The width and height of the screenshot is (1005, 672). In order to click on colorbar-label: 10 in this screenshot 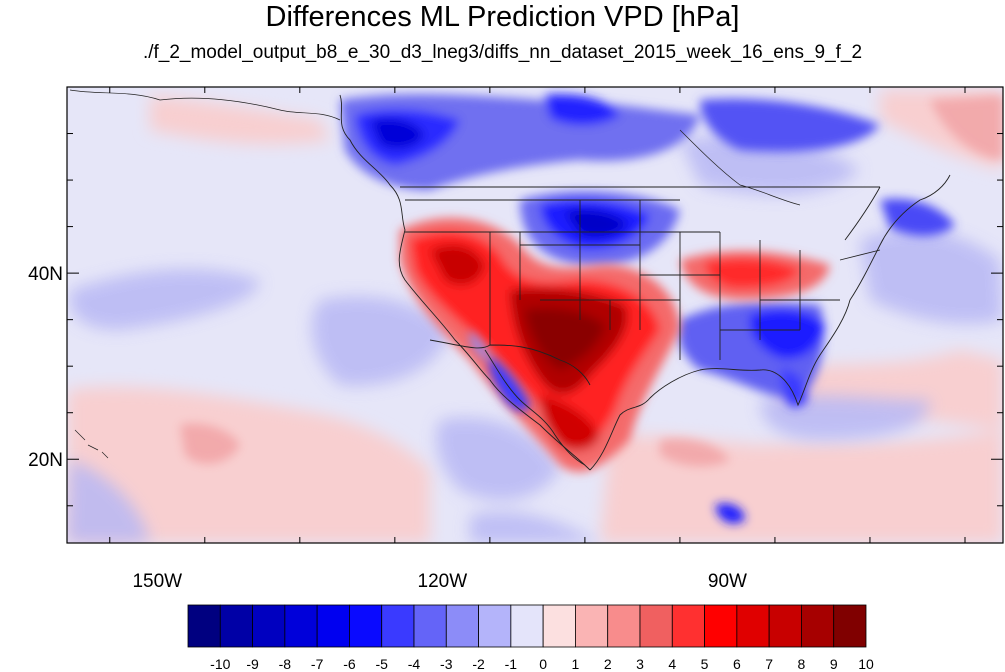, I will do `click(866, 664)`.